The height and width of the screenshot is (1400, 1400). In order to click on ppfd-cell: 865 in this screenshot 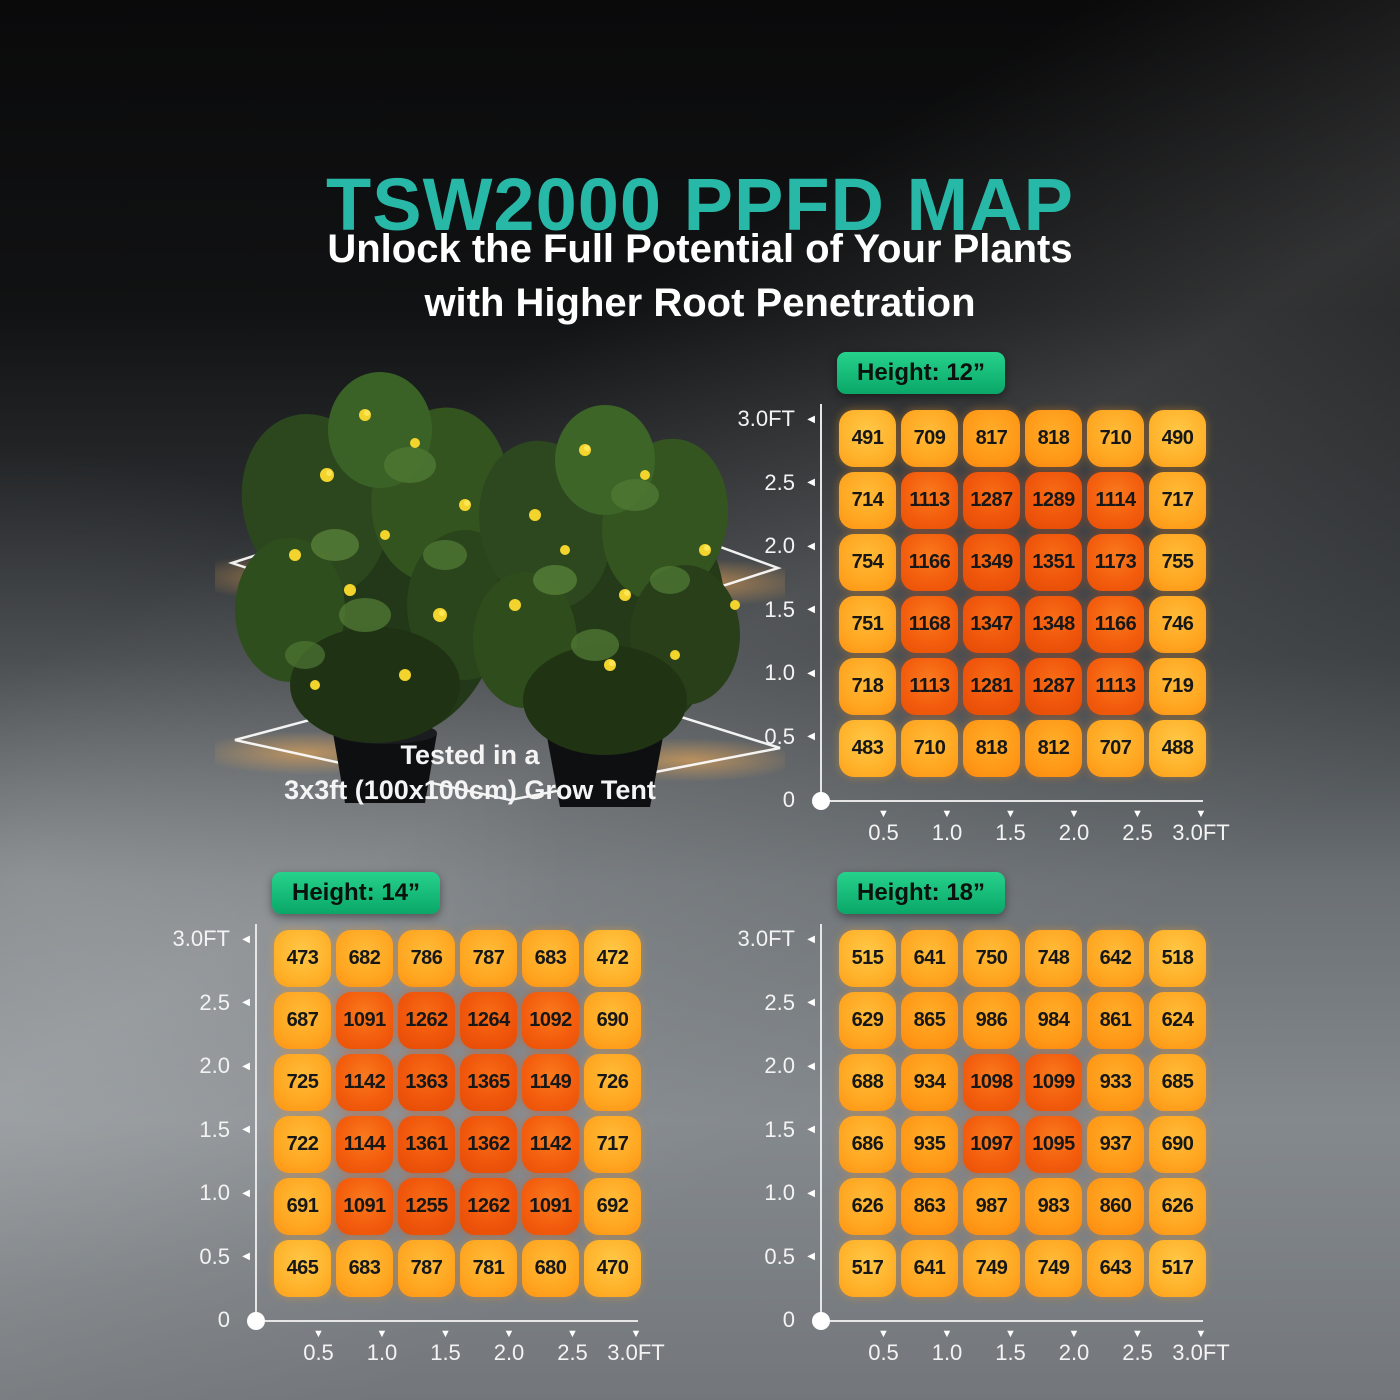, I will do `click(929, 1020)`.